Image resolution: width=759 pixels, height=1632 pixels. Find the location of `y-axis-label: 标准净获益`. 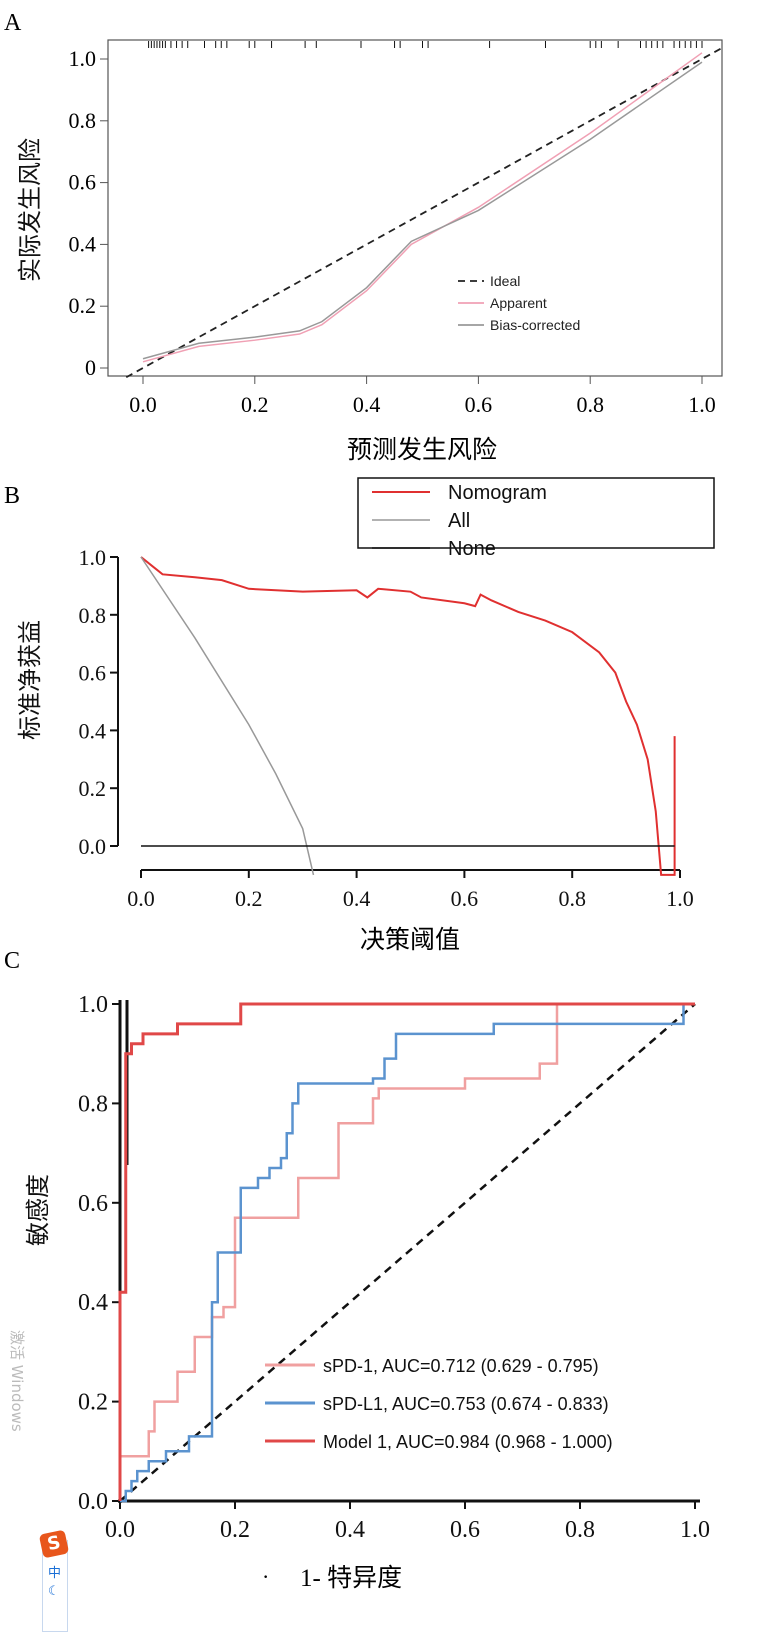

y-axis-label: 标准净获益 is located at coordinates (30, 680).